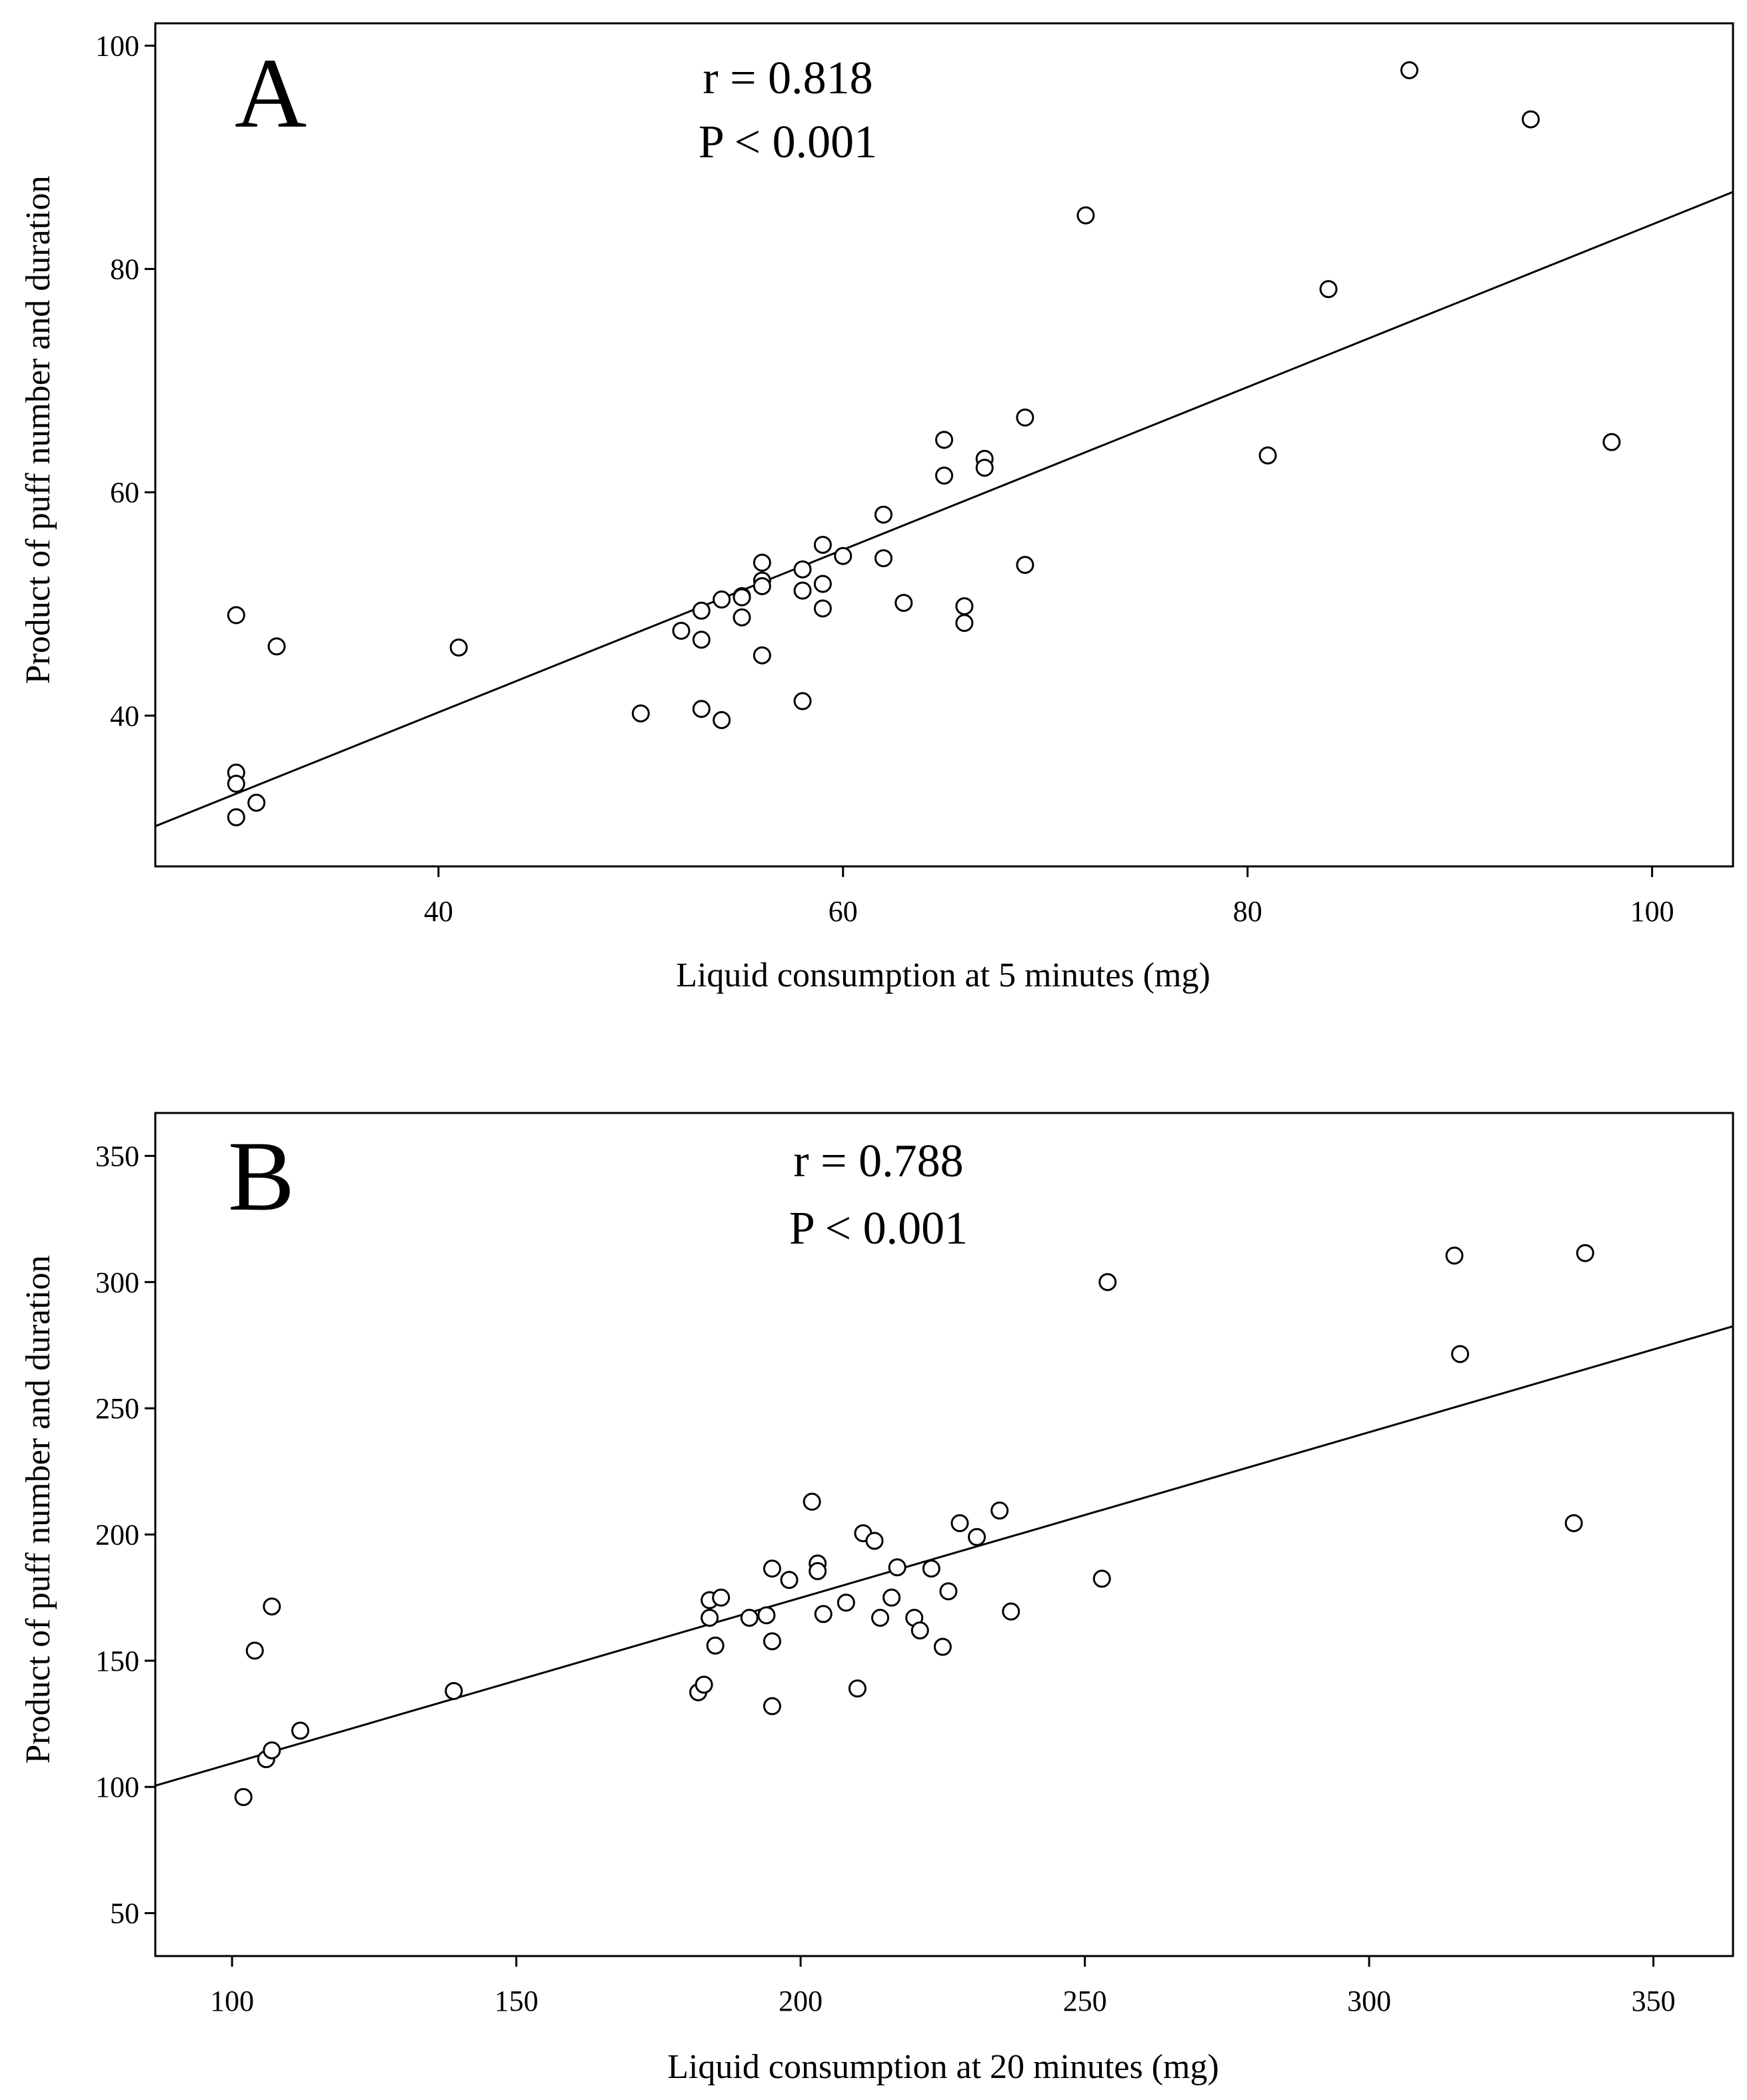 This screenshot has height=2100, width=1747. I want to click on panel-b-y-tick-label-4: 250, so click(117, 1409).